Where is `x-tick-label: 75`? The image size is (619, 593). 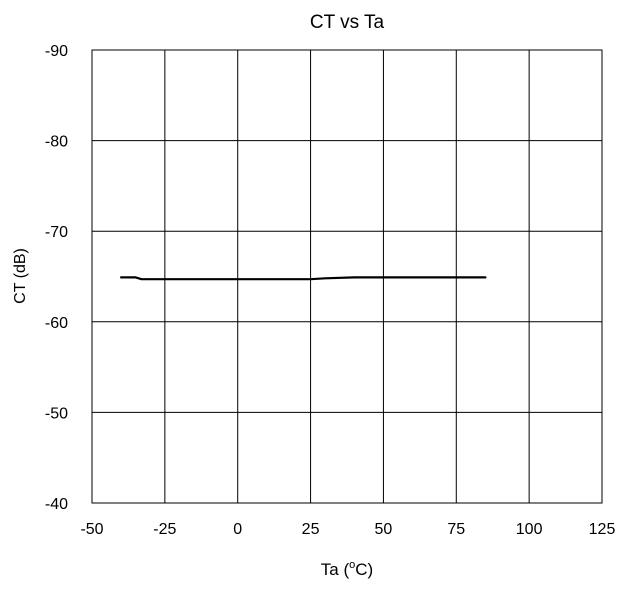 x-tick-label: 75 is located at coordinates (456, 529).